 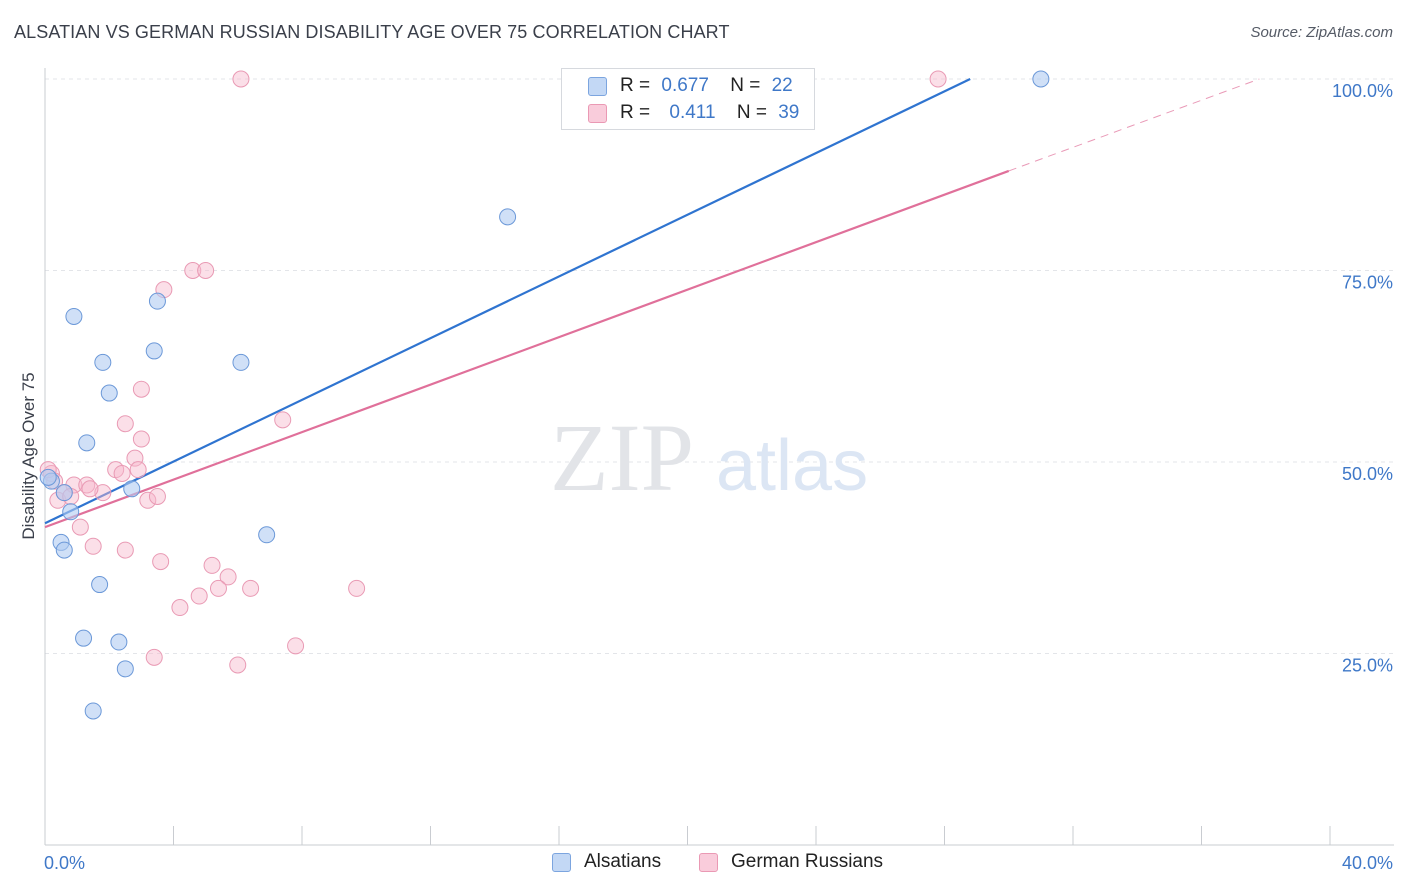 What do you see at coordinates (1134, 125) in the screenshot?
I see `german-russians-trend-extension` at bounding box center [1134, 125].